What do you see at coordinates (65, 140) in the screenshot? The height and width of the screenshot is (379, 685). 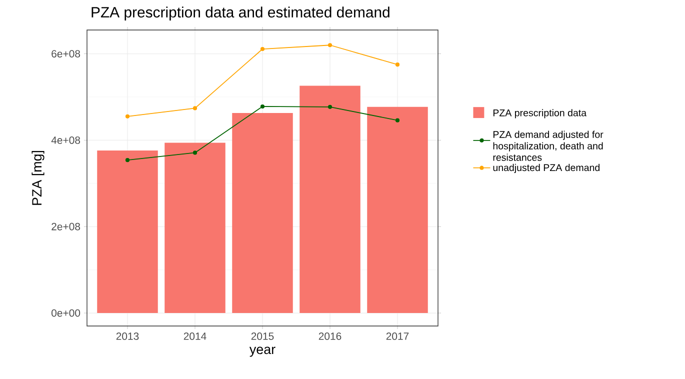 I see `y-tick-label: 4e+08` at bounding box center [65, 140].